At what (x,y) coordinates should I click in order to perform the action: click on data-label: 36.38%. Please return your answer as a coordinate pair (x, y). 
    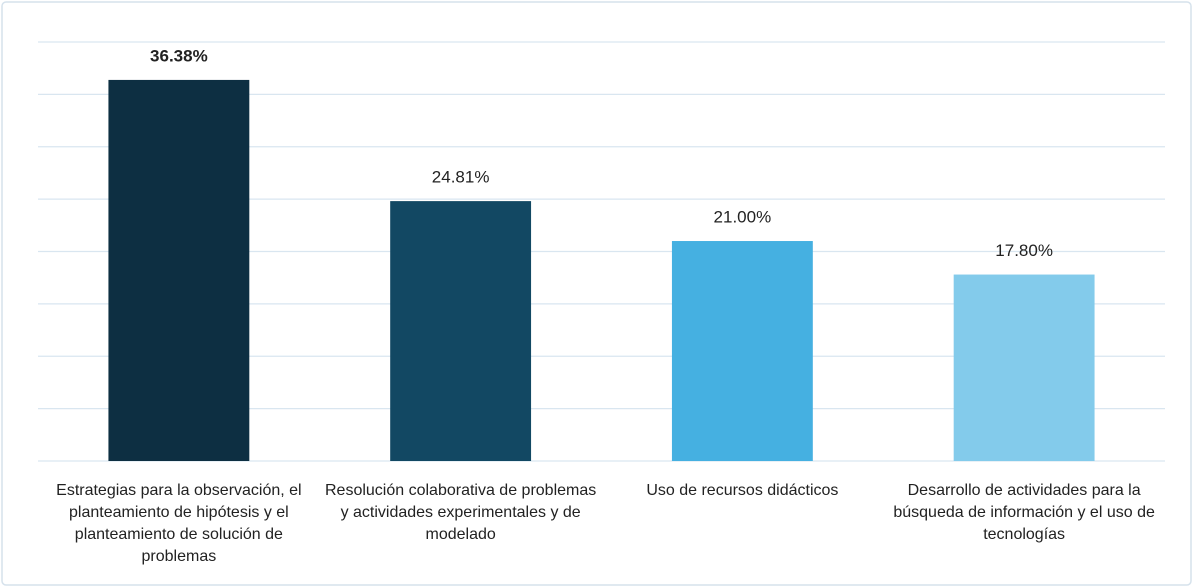
    Looking at the image, I should click on (179, 55).